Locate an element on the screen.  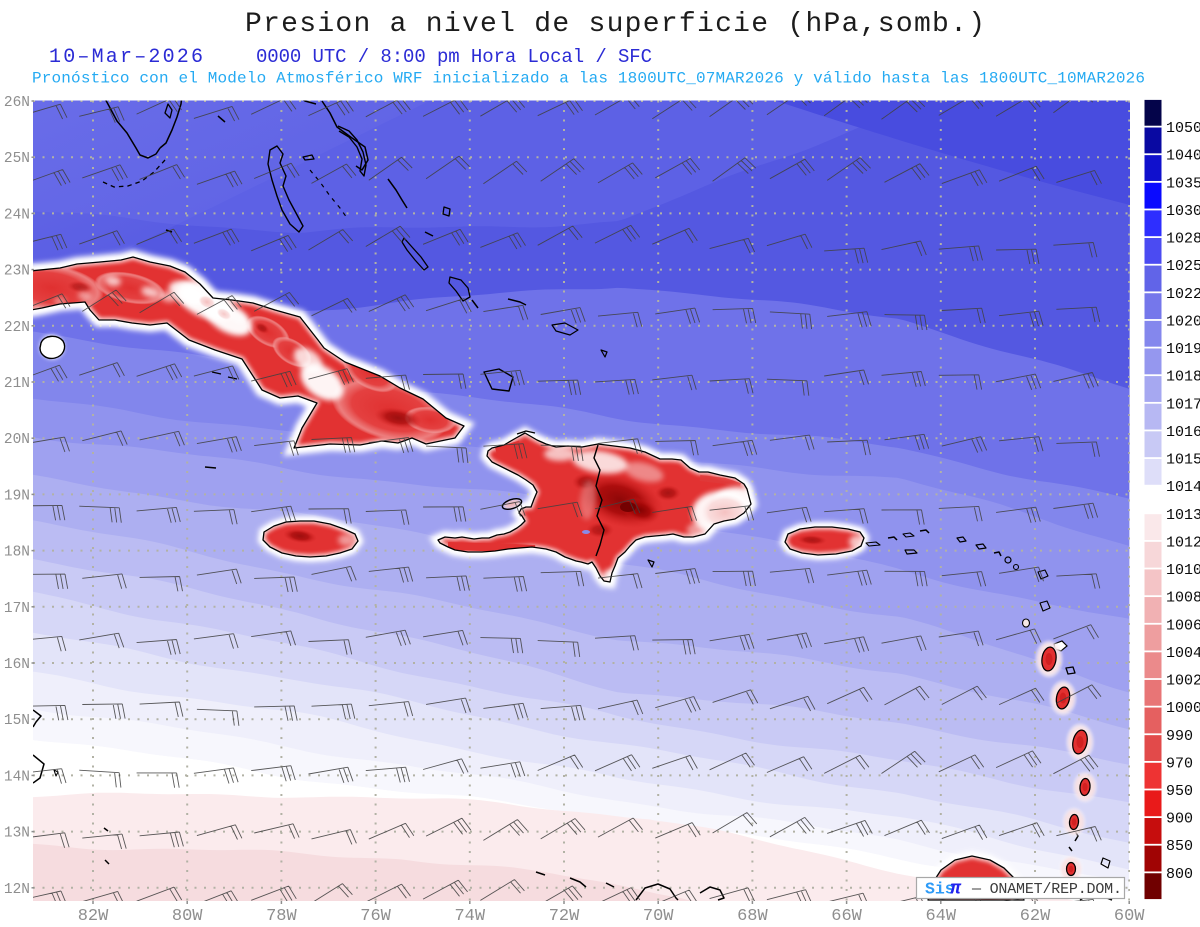
svg-text: 13N is located at coordinates (17, 834).